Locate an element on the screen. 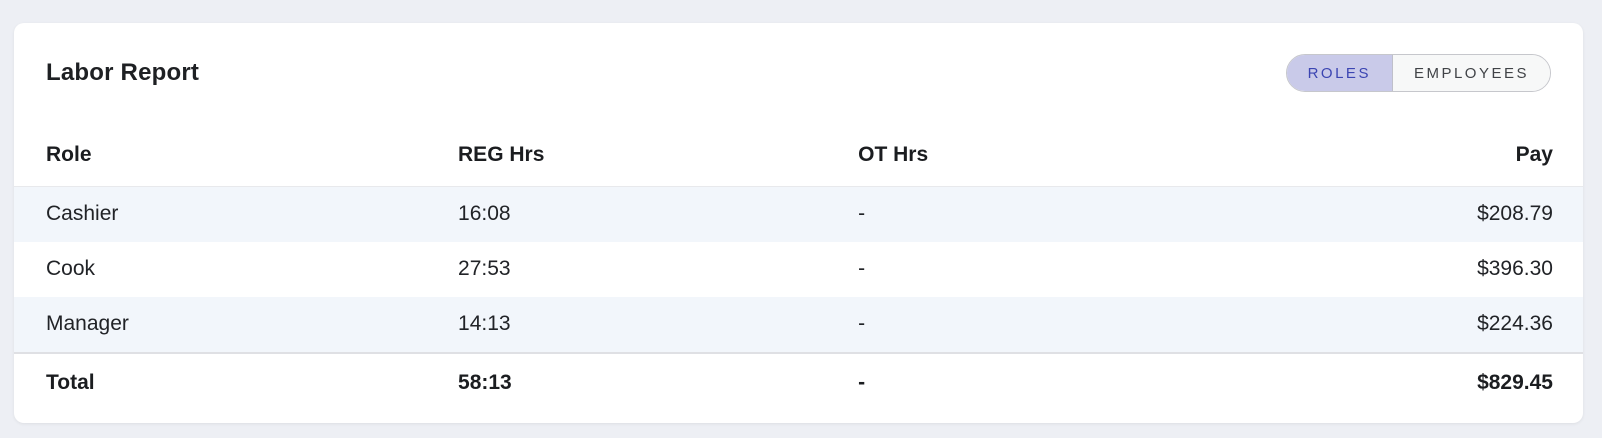 The height and width of the screenshot is (438, 1602). table-row-cashier: Cashier 16:08 - $208.79 is located at coordinates (798, 214).